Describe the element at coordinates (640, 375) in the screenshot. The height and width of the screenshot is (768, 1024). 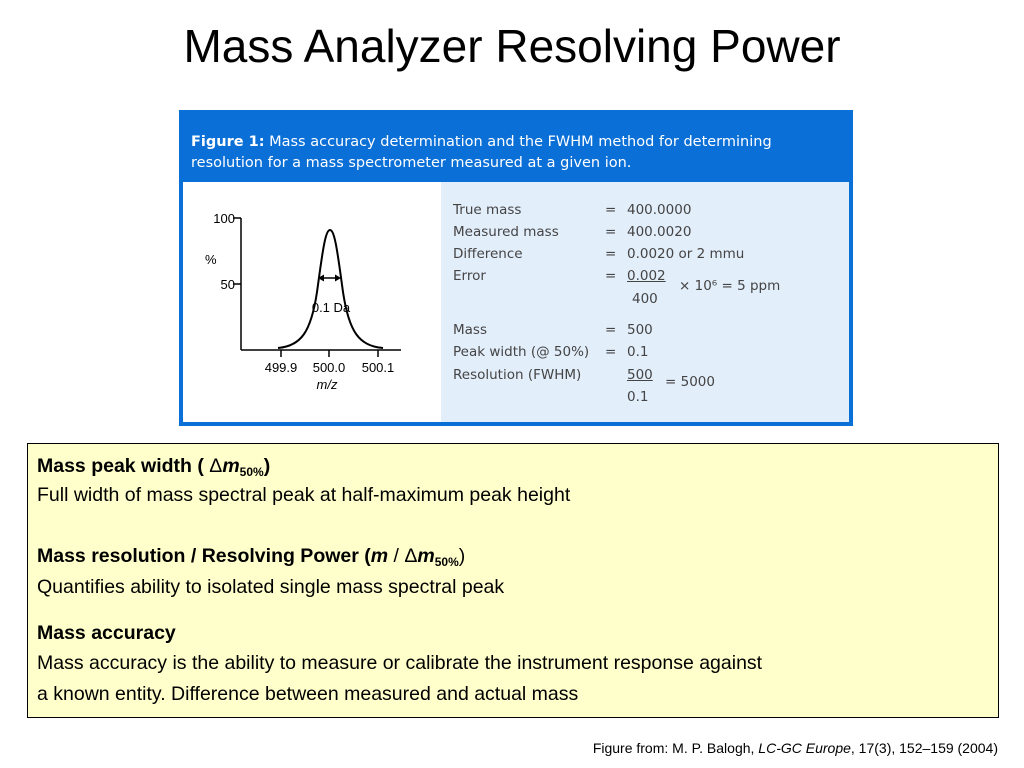
I see `resolution-numerator: 500` at that location.